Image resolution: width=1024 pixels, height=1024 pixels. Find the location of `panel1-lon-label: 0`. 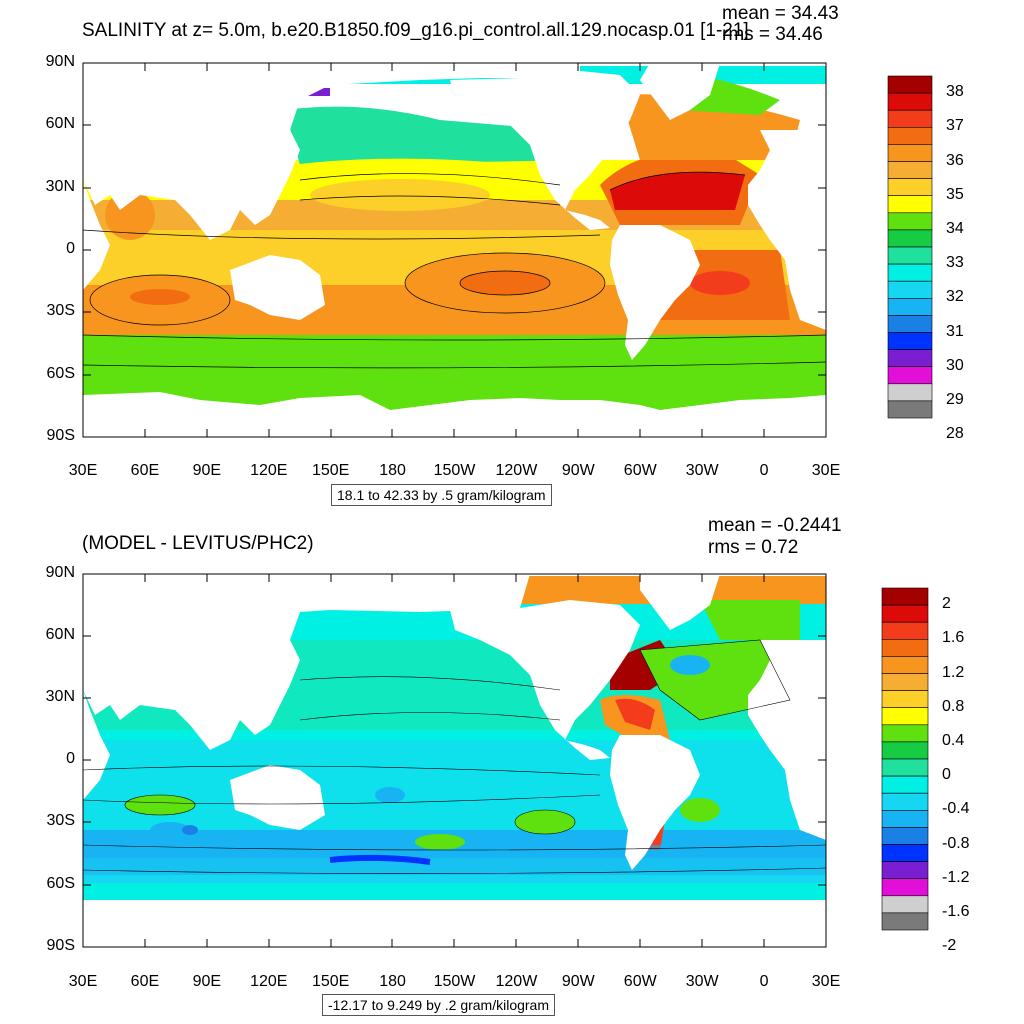

panel1-lon-label: 0 is located at coordinates (764, 470).